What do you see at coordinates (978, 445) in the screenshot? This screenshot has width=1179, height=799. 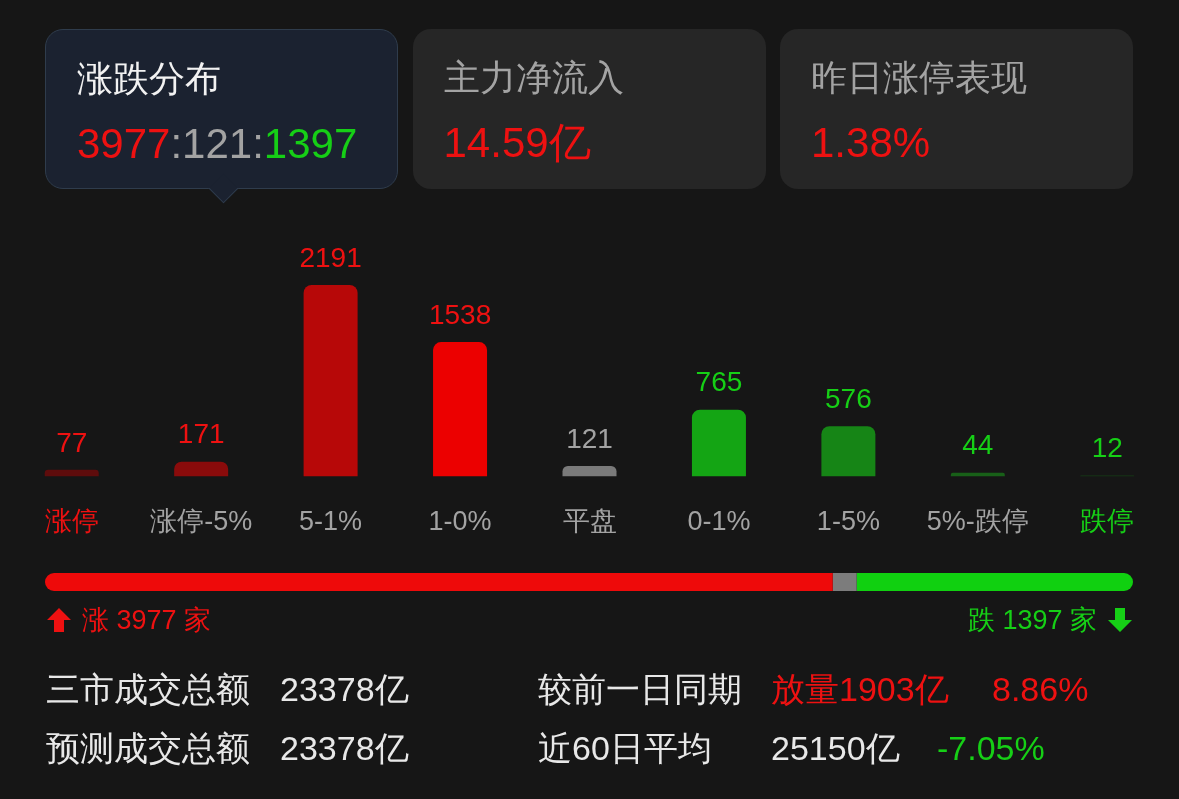 I see `data-label: 44` at bounding box center [978, 445].